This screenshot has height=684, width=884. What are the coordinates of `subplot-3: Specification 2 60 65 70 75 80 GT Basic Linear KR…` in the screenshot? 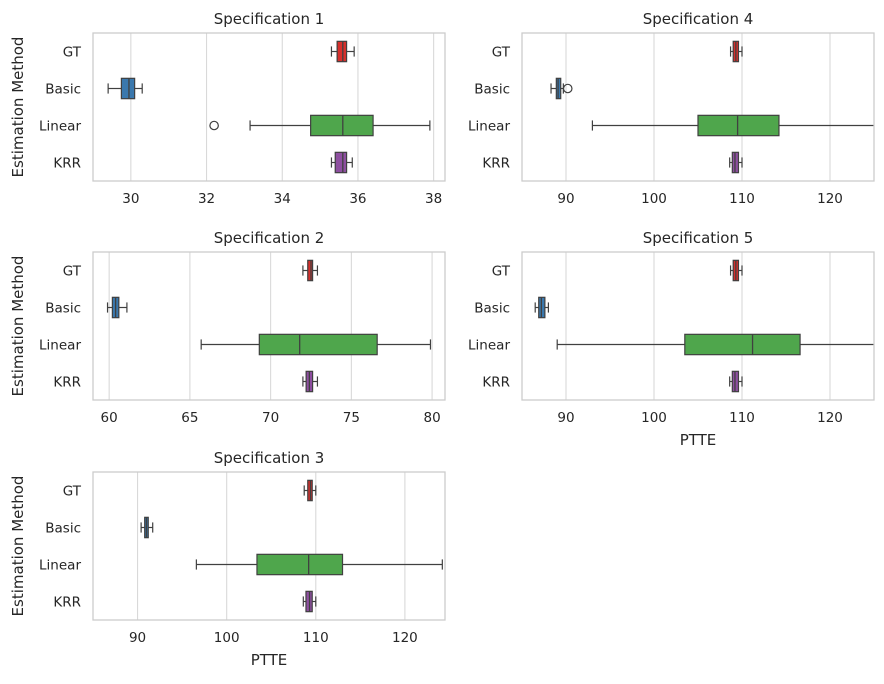 It's located at (227, 327).